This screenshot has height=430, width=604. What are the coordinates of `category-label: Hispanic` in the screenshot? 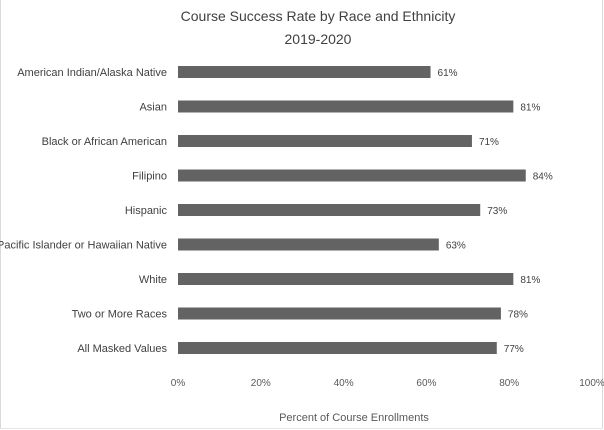 It's located at (146, 211).